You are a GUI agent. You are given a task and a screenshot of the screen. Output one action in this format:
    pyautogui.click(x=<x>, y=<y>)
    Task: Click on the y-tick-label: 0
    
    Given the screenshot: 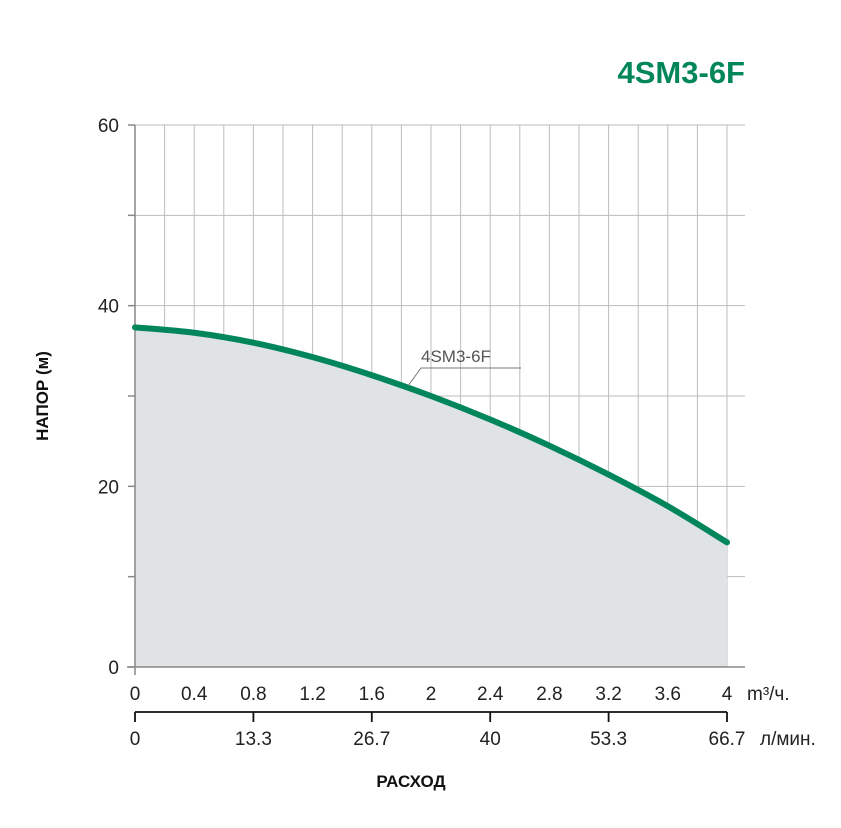 What is the action you would take?
    pyautogui.click(x=113, y=668)
    